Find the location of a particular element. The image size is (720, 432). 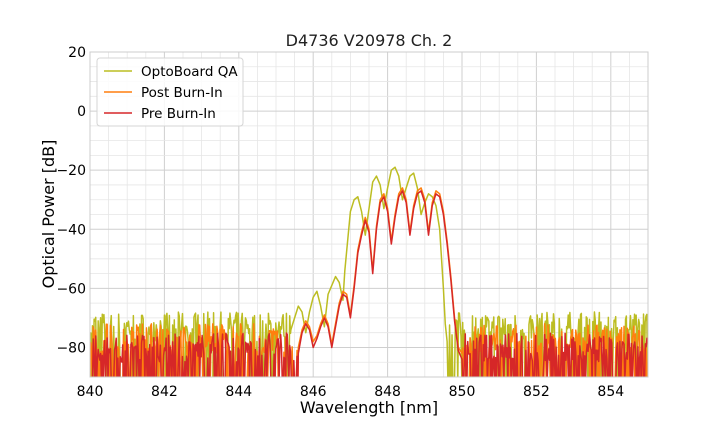

legend: OptoBoard QA Post Burn-In Pre Burn-In is located at coordinates (170, 92).